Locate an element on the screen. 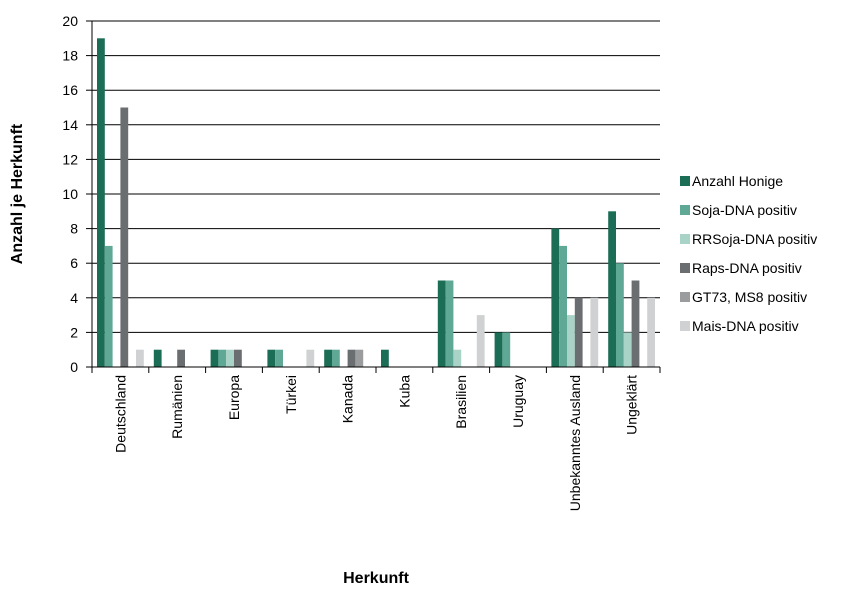 This screenshot has height=592, width=866. y-tick-label: 2 is located at coordinates (74, 332).